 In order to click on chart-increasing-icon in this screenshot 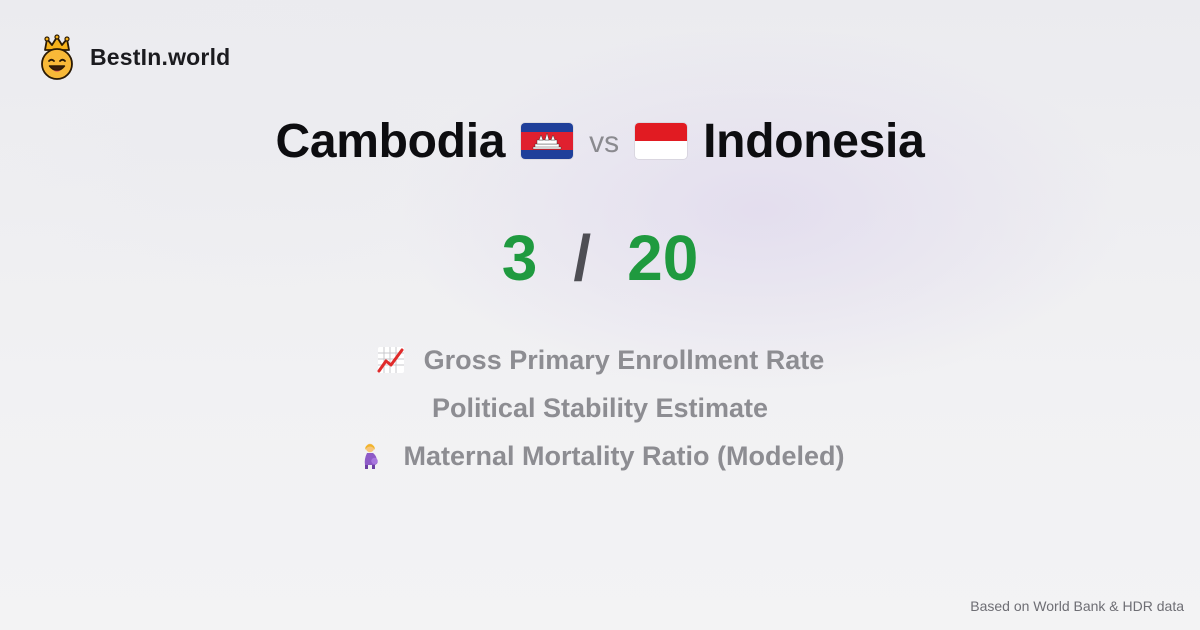, I will do `click(390, 360)`.